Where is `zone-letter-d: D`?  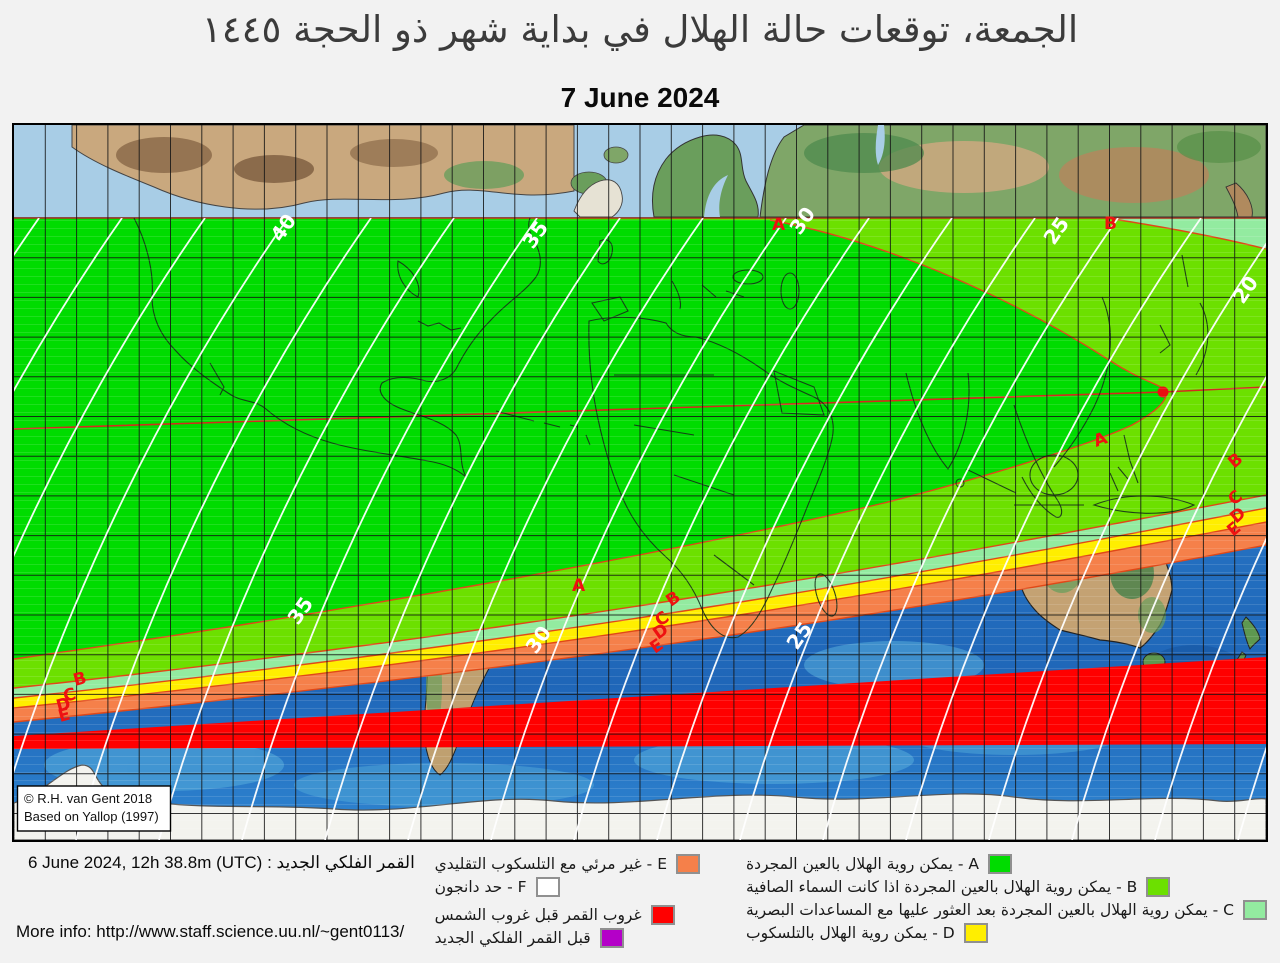
zone-letter-d: D is located at coordinates (63, 705).